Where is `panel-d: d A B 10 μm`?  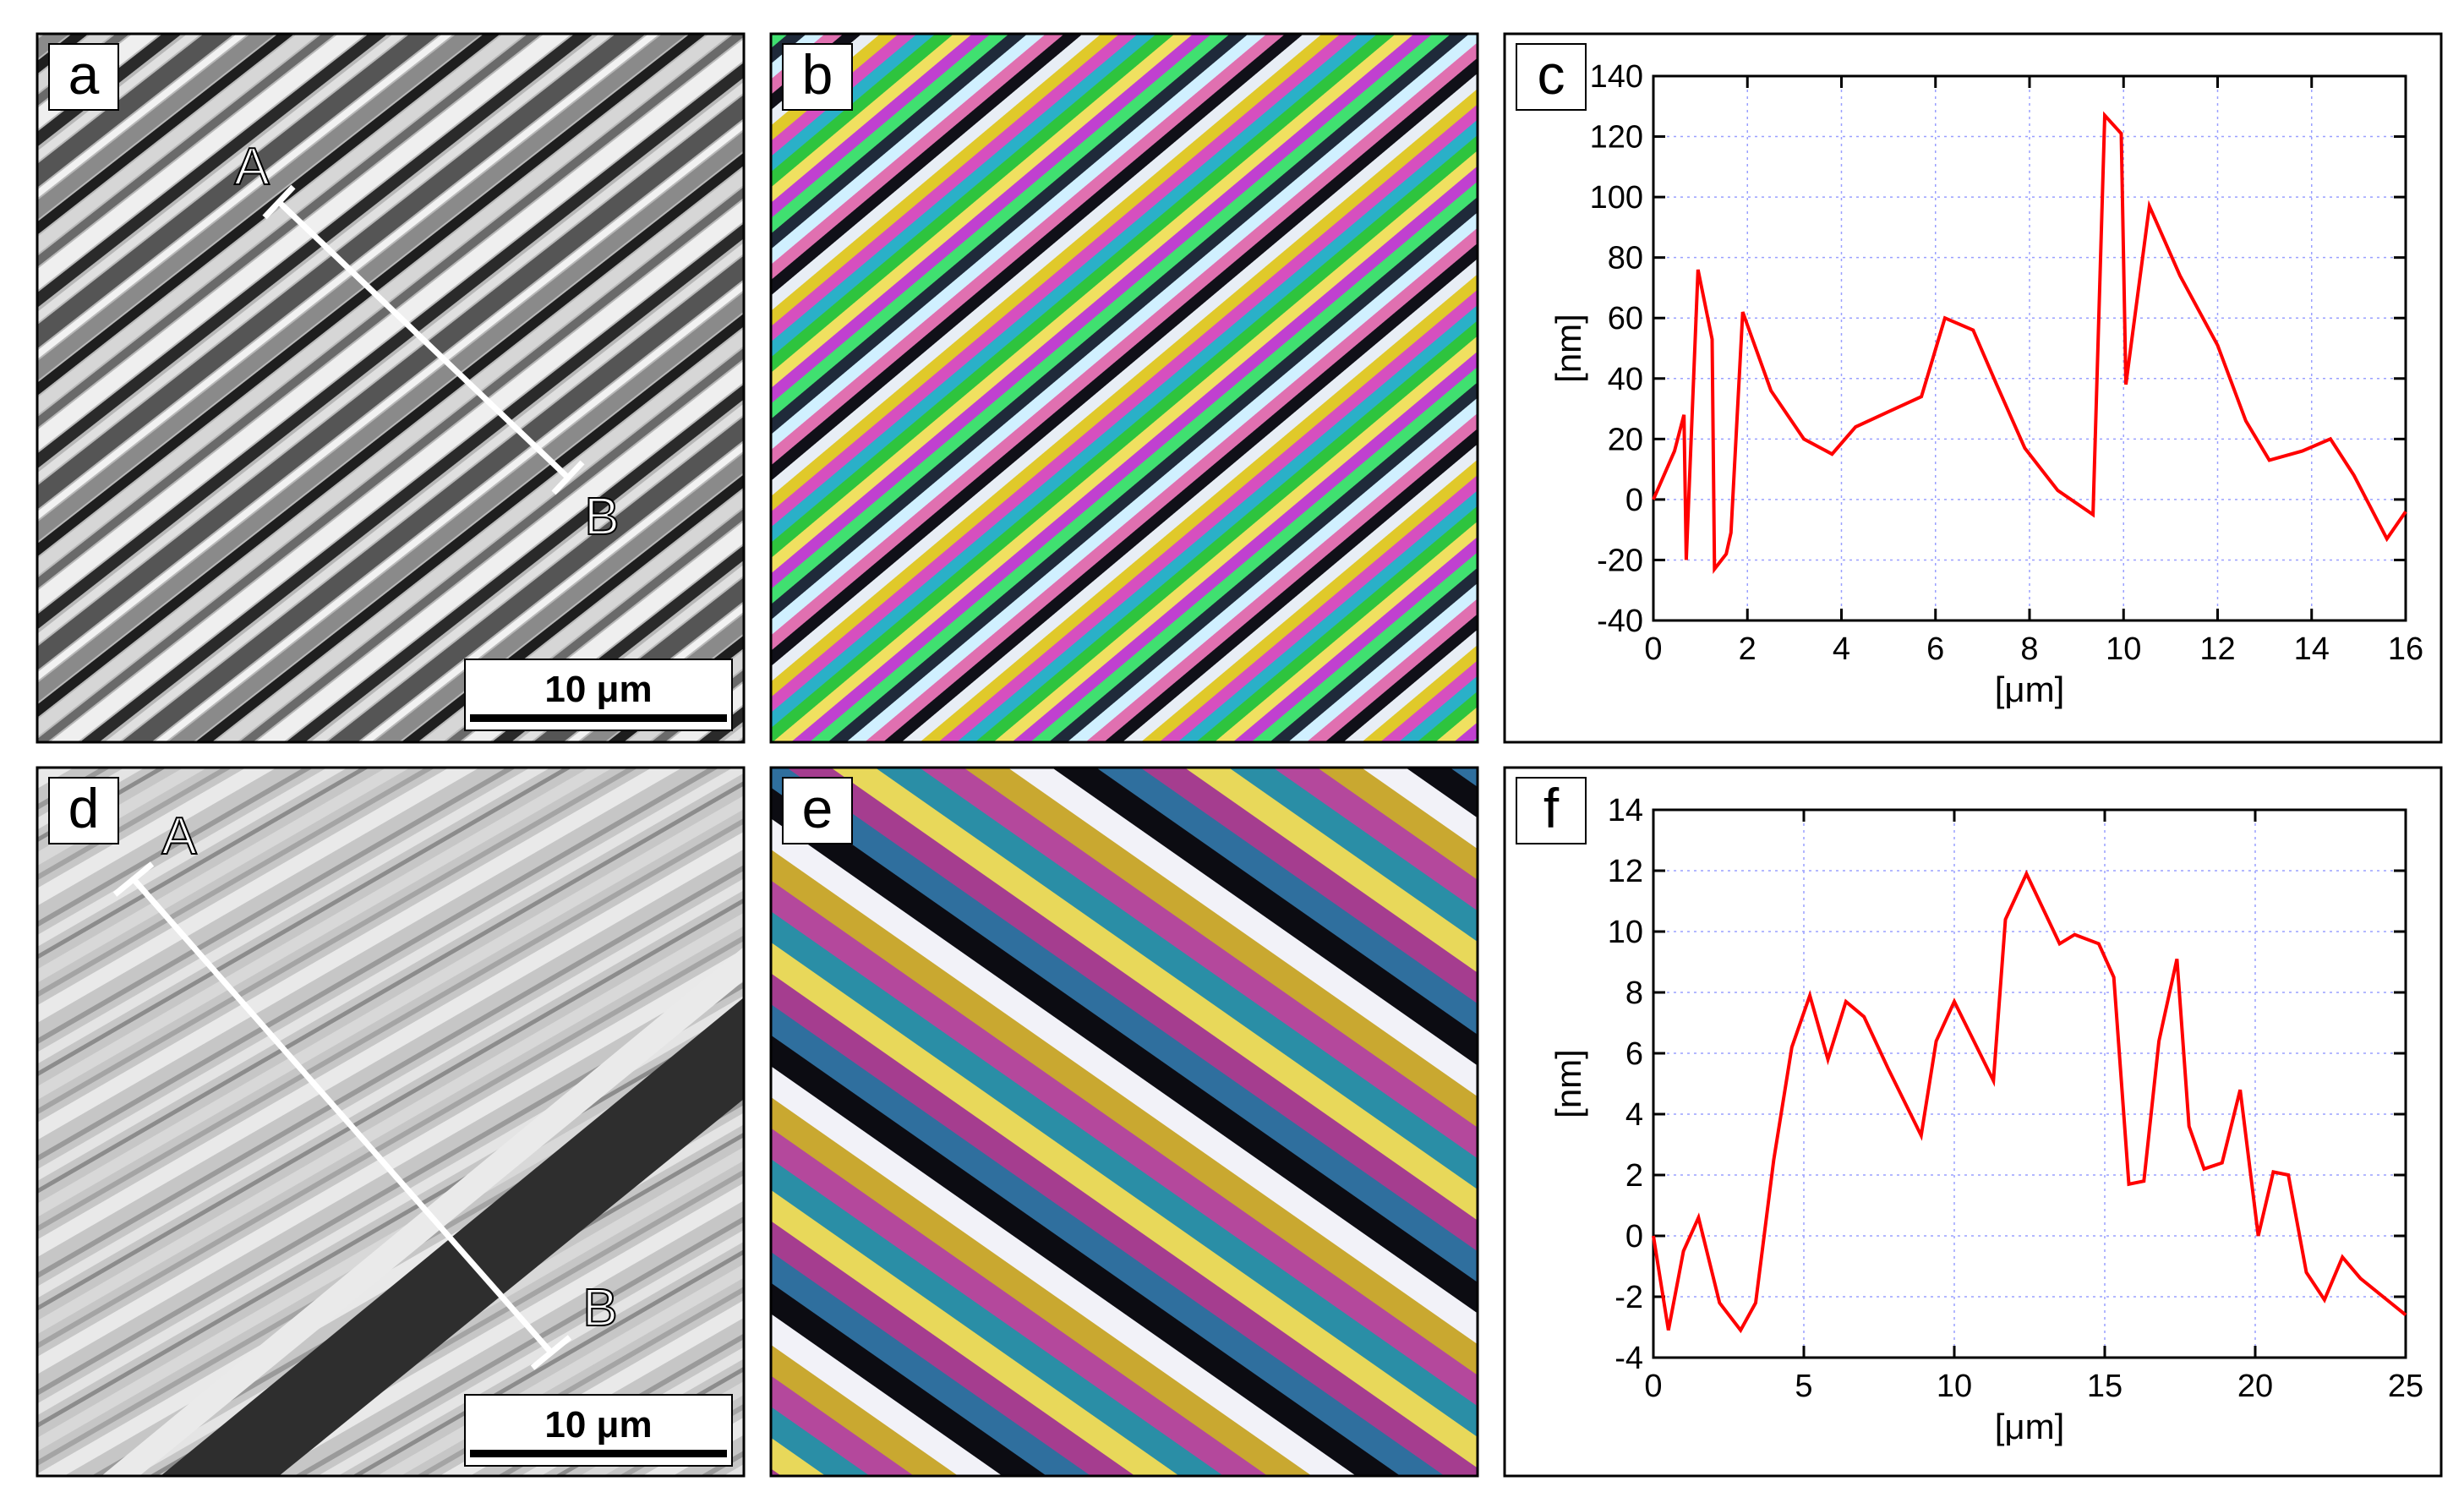
panel-d: d A B 10 μm is located at coordinates (391, 1122).